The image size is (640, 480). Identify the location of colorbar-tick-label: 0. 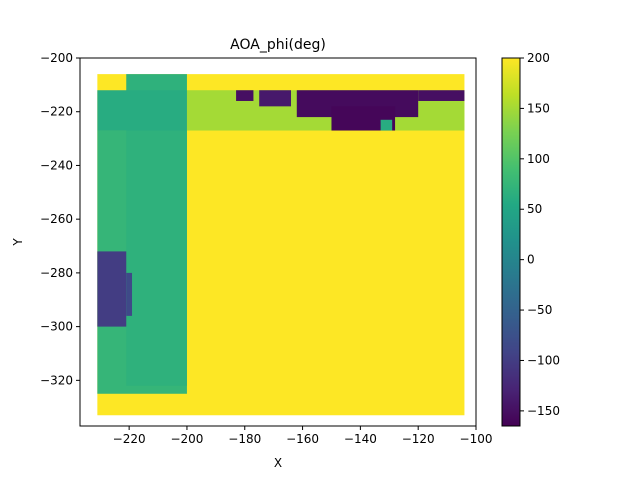
(531, 260).